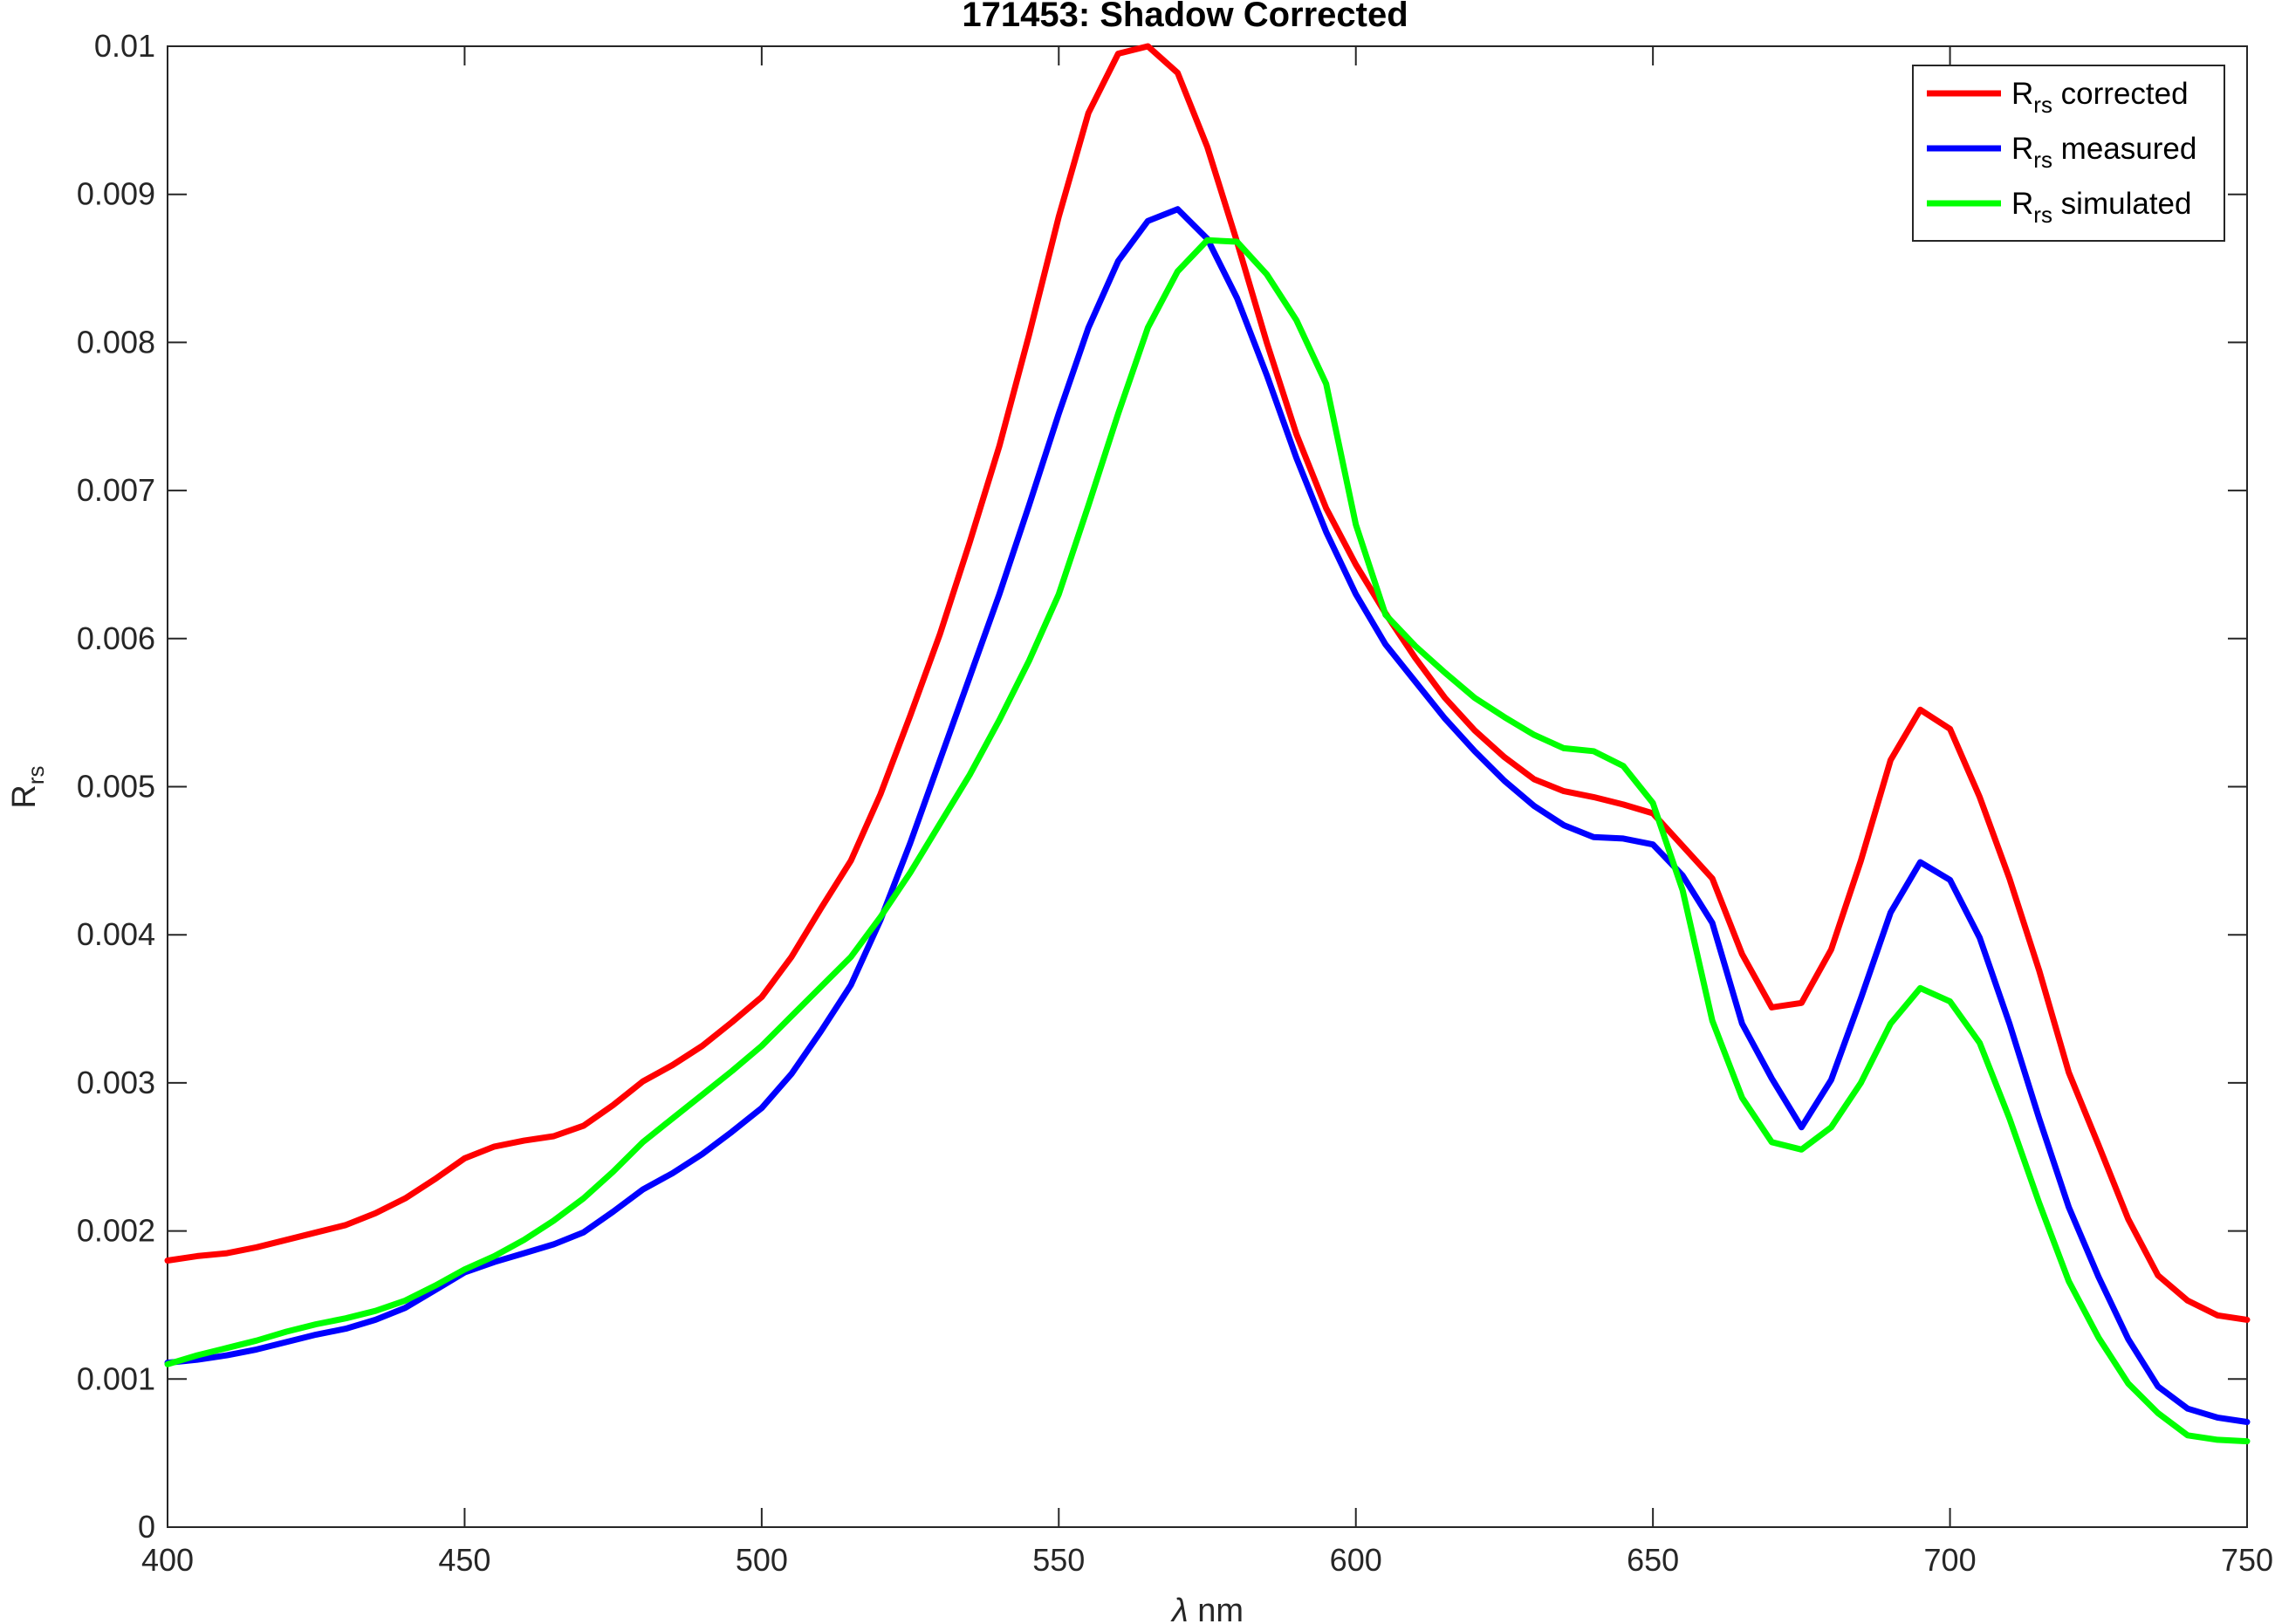 The image size is (2275, 1624). I want to click on legend-label-rest: measured, so click(2124, 149).